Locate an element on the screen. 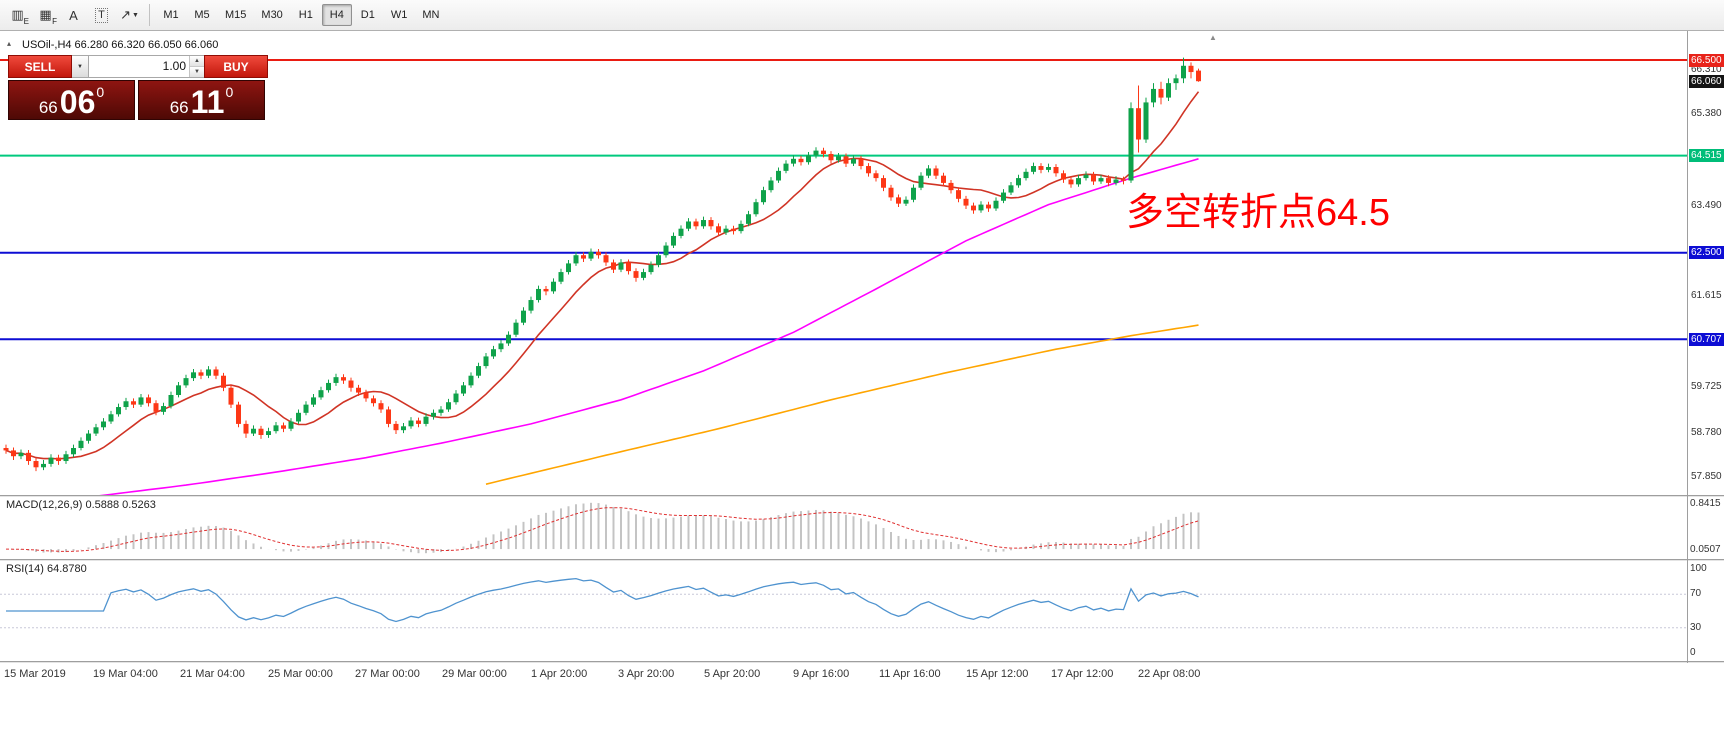 This screenshot has width=1724, height=755. time-axis-label: 19 Mar 04:00 is located at coordinates (125, 674).